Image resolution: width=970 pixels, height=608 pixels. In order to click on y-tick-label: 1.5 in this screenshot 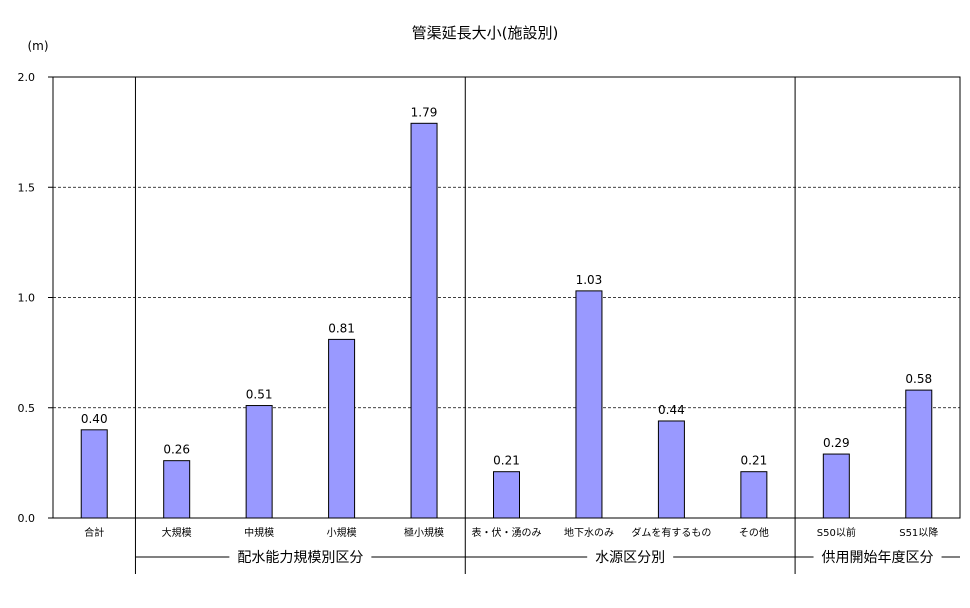, I will do `click(27, 187)`.